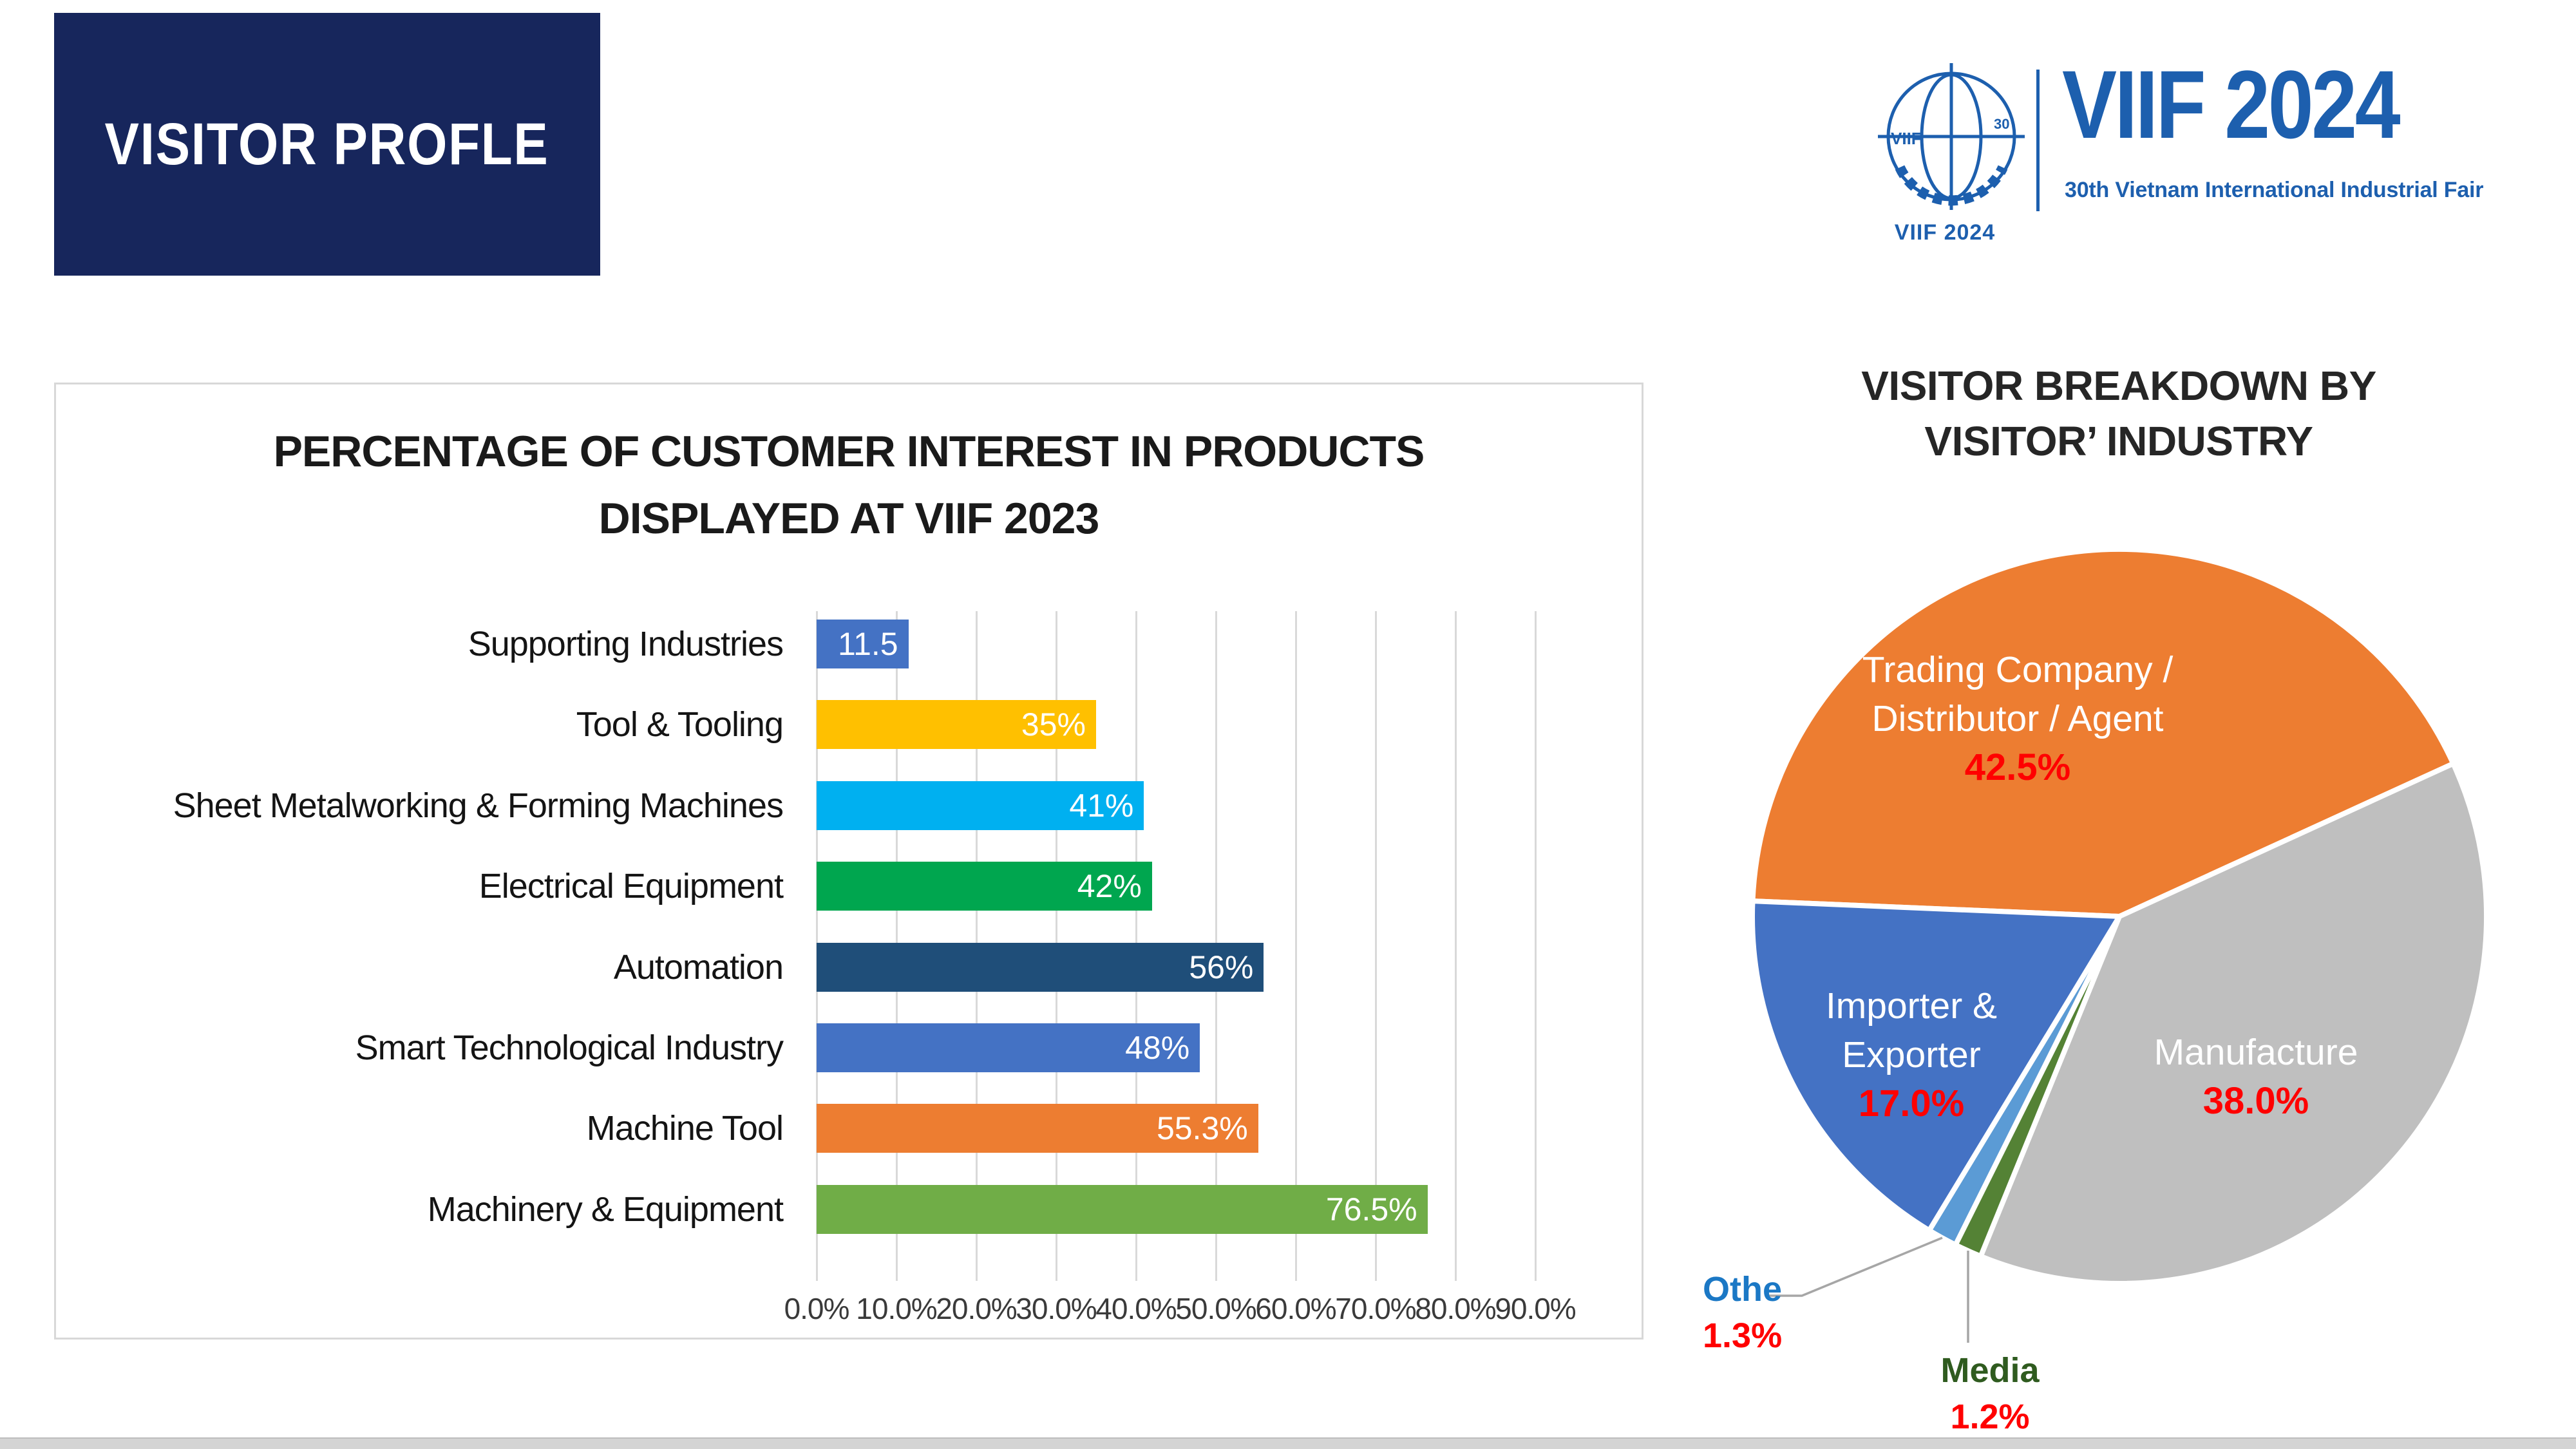 The width and height of the screenshot is (2576, 1449). What do you see at coordinates (897, 1308) in the screenshot?
I see `x-axis-tick-label: 10.0%` at bounding box center [897, 1308].